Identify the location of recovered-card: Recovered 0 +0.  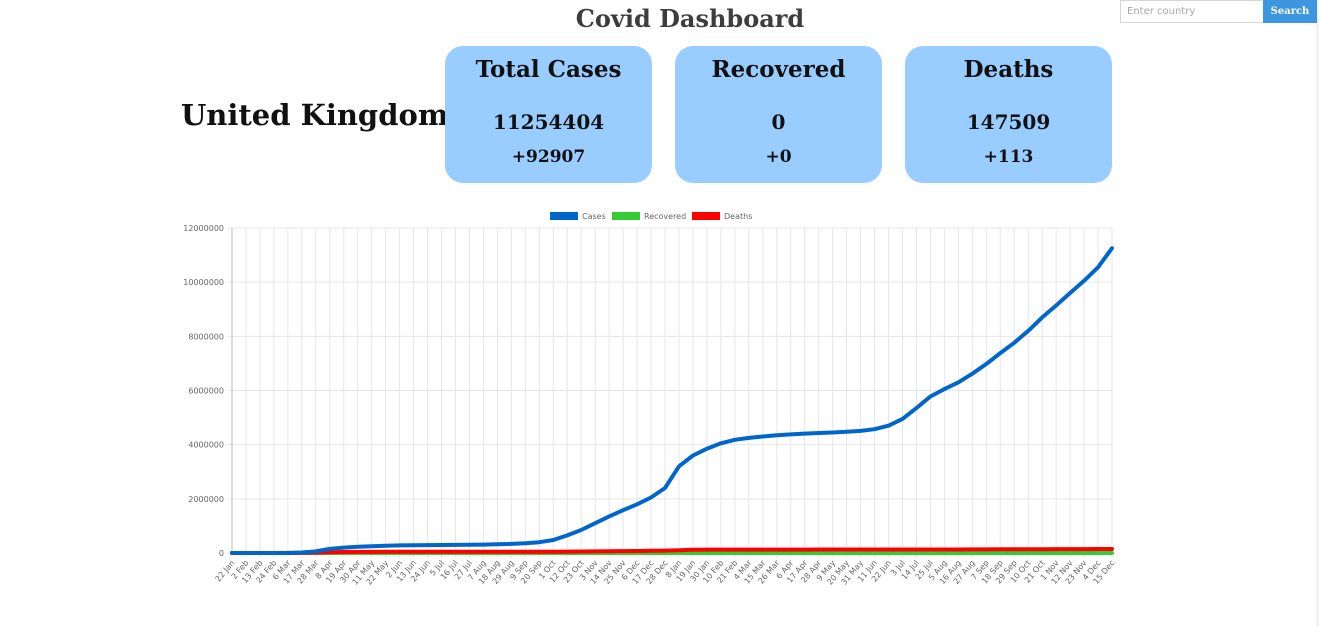
(778, 114).